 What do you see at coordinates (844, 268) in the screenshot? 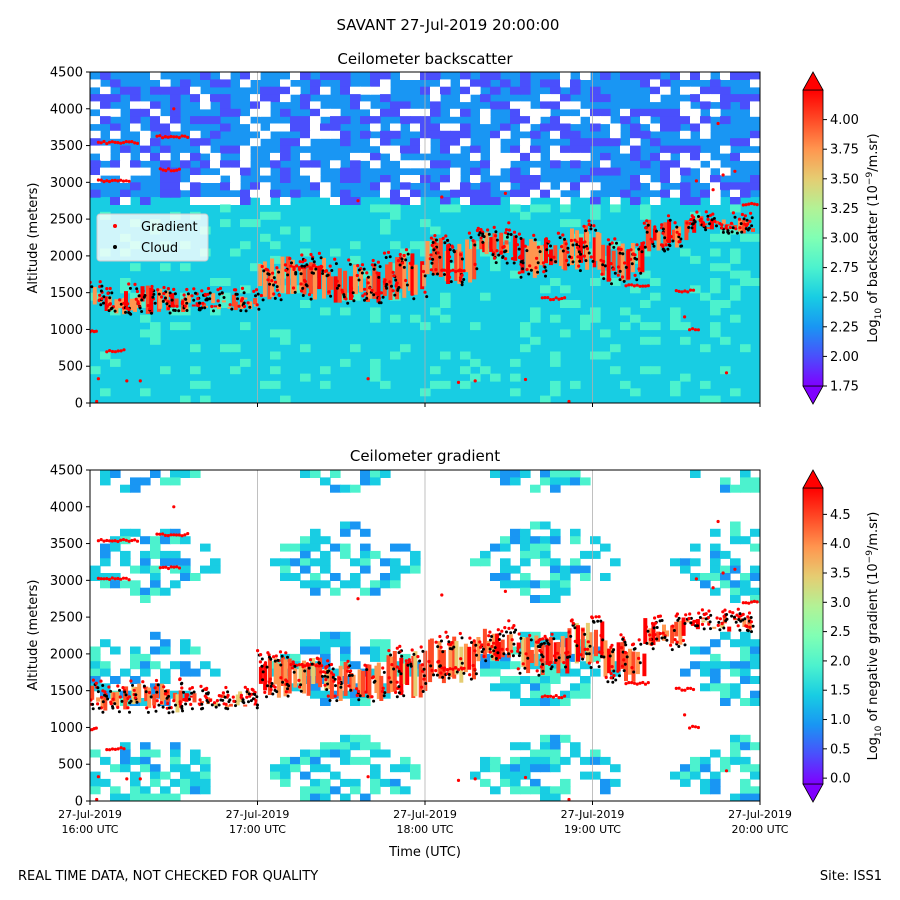
I see `colorbar-tick-label: 2.75` at bounding box center [844, 268].